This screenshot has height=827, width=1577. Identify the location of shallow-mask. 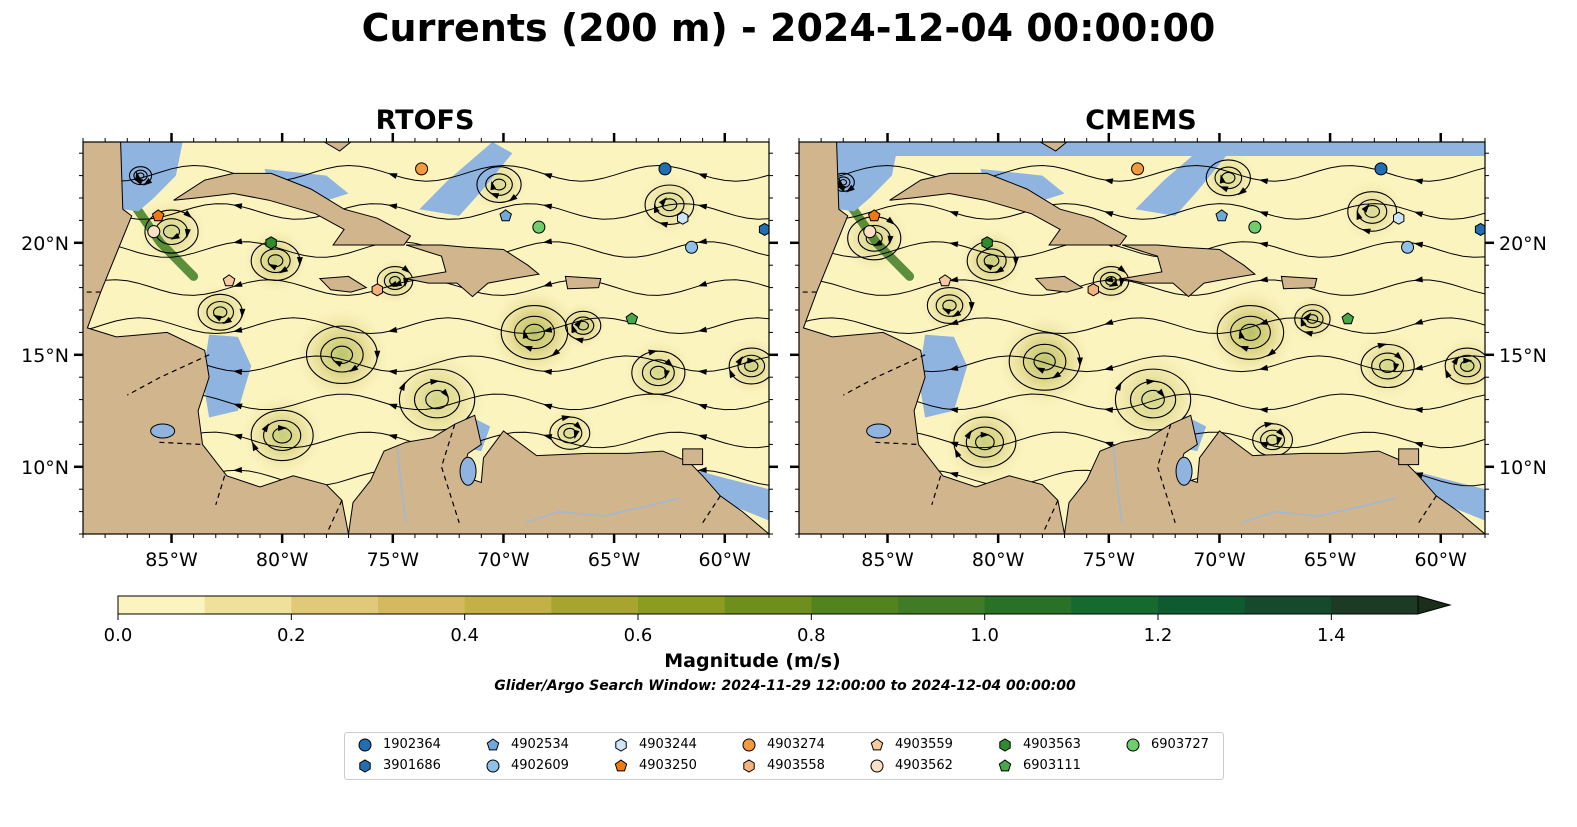
(1182, 179).